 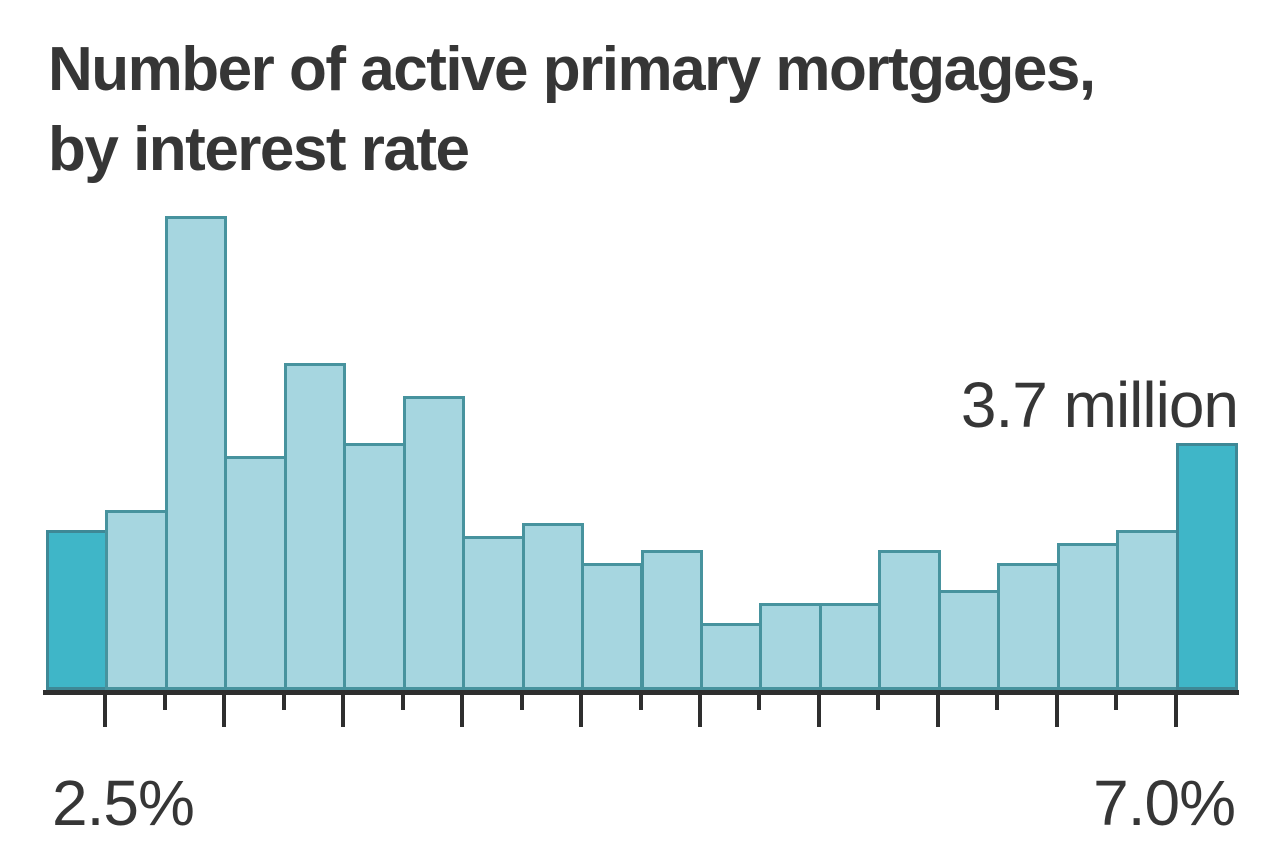 I want to click on chart-title-line1: Number of active primary mortgages,, so click(x=572, y=69).